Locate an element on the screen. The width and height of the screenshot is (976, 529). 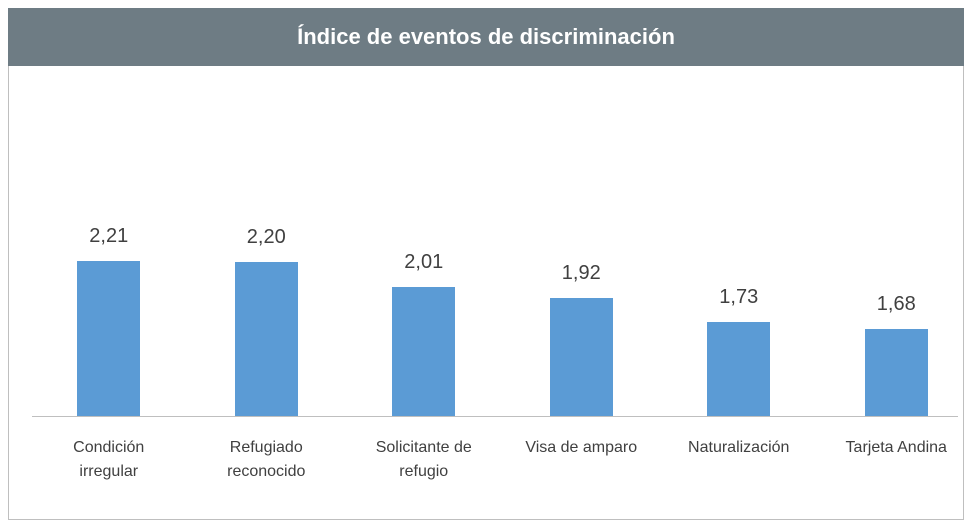
x-tick-label: Visa de amparo is located at coordinates (581, 447).